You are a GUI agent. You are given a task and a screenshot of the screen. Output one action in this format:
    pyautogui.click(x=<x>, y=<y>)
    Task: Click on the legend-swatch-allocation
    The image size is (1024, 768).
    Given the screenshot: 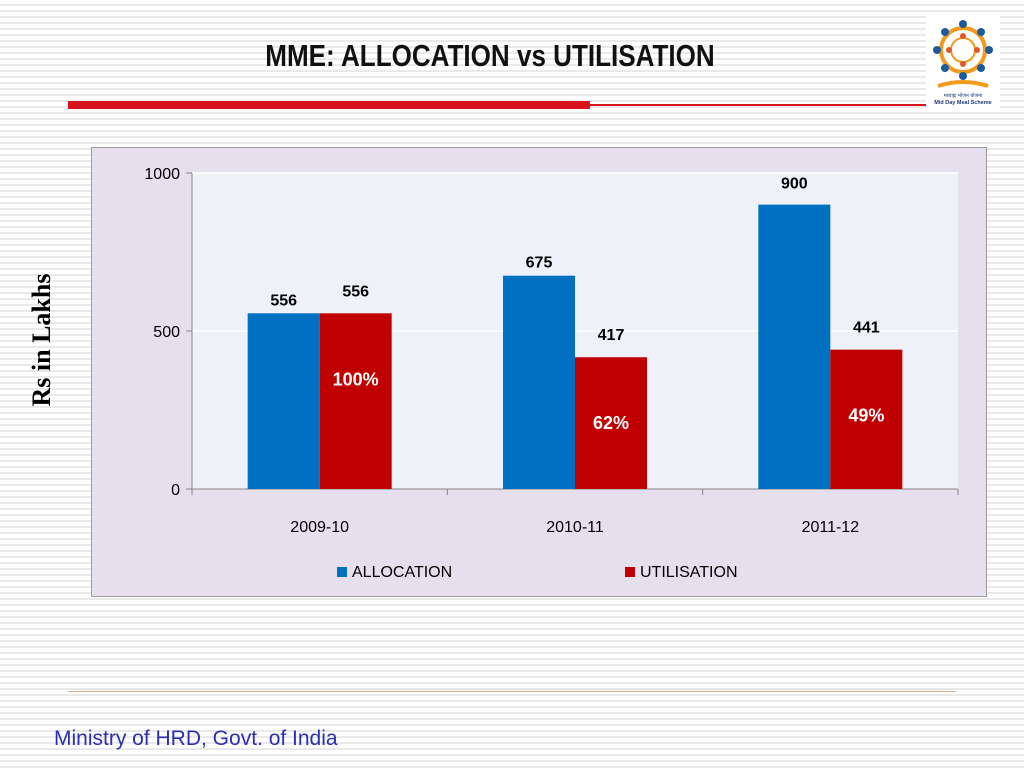 What is the action you would take?
    pyautogui.click(x=342, y=572)
    